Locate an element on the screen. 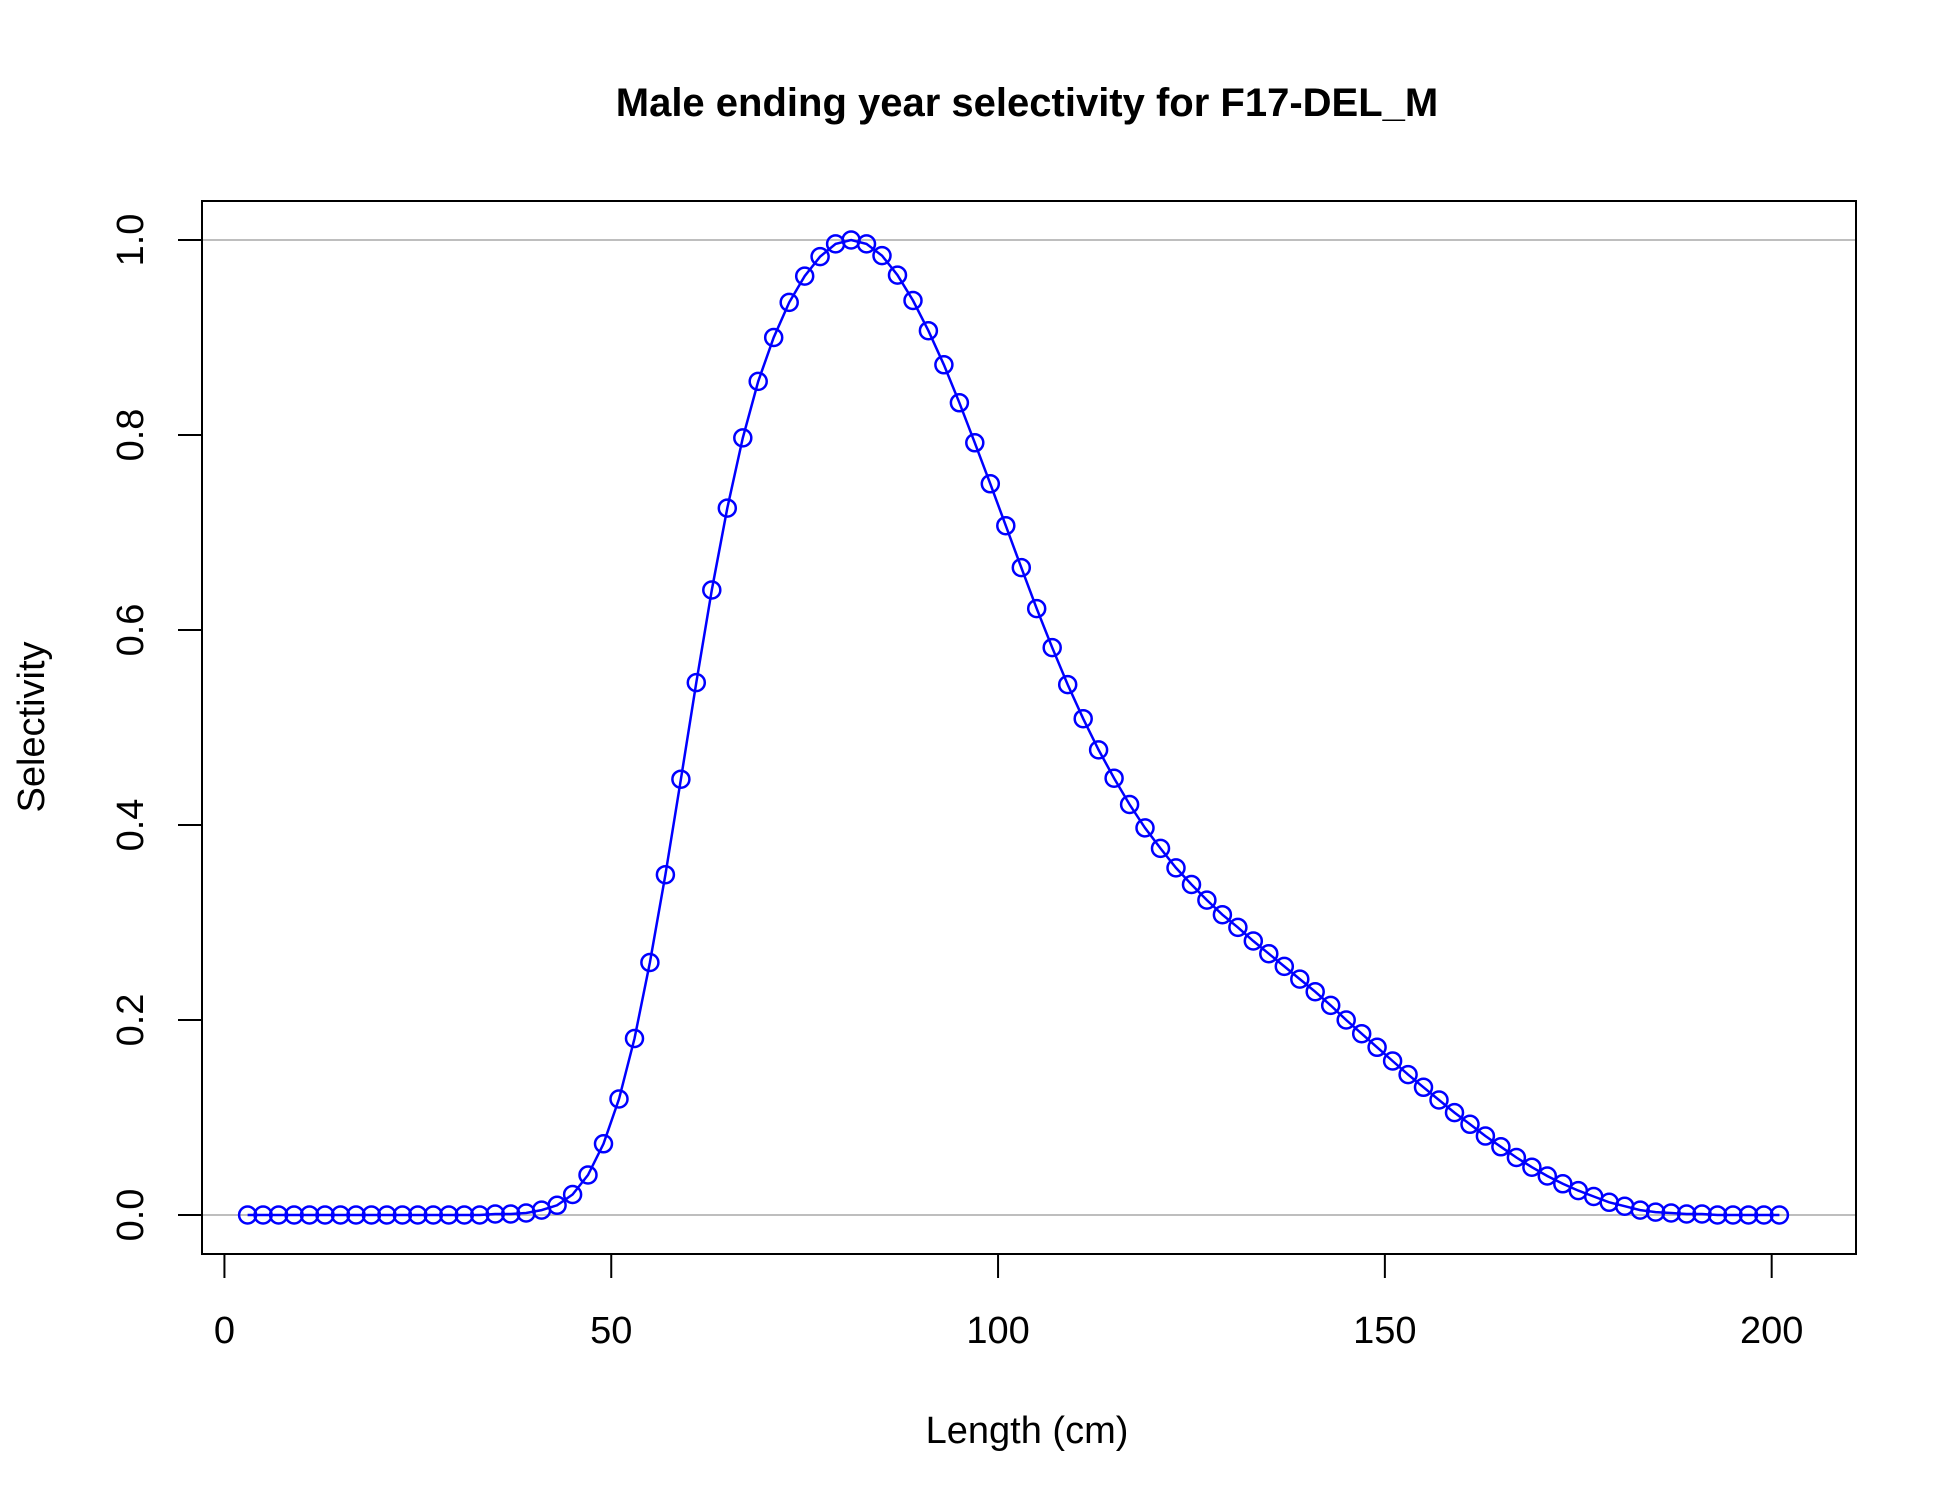  y-axis-label: Selectivity is located at coordinates (32, 726).